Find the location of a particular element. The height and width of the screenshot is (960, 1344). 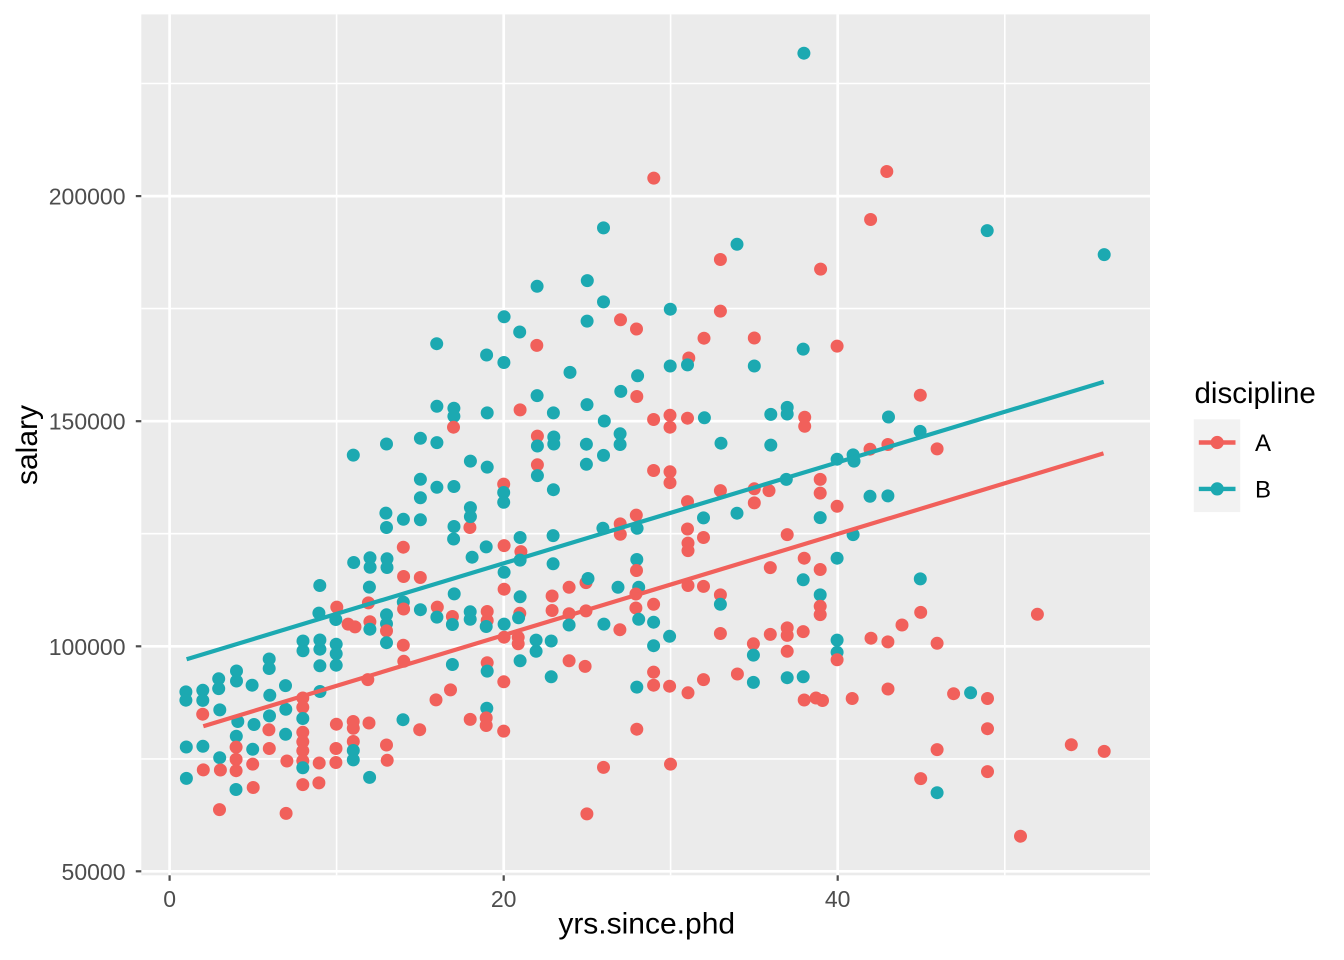

svg-text: 150000 is located at coordinates (87, 422).